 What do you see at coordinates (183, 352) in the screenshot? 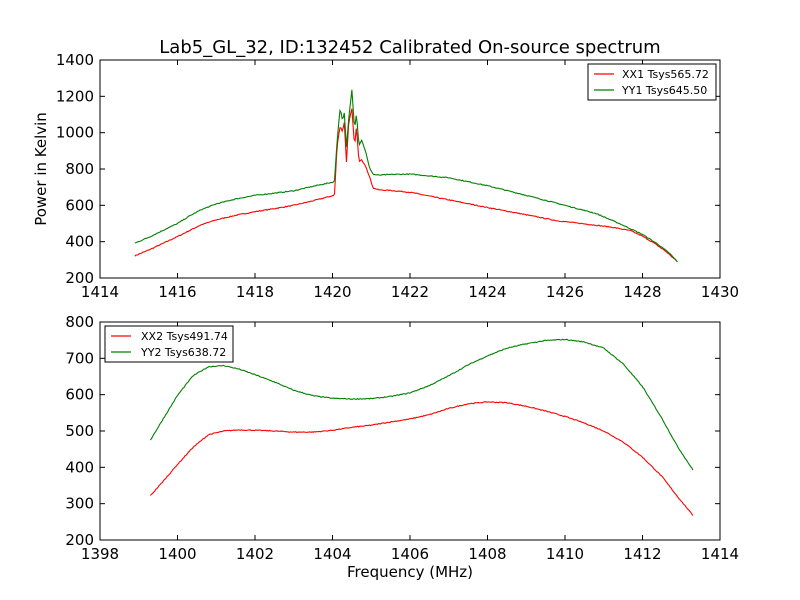
I see `bottom-legend-label-yy2: YY2 Tsys638.72` at bounding box center [183, 352].